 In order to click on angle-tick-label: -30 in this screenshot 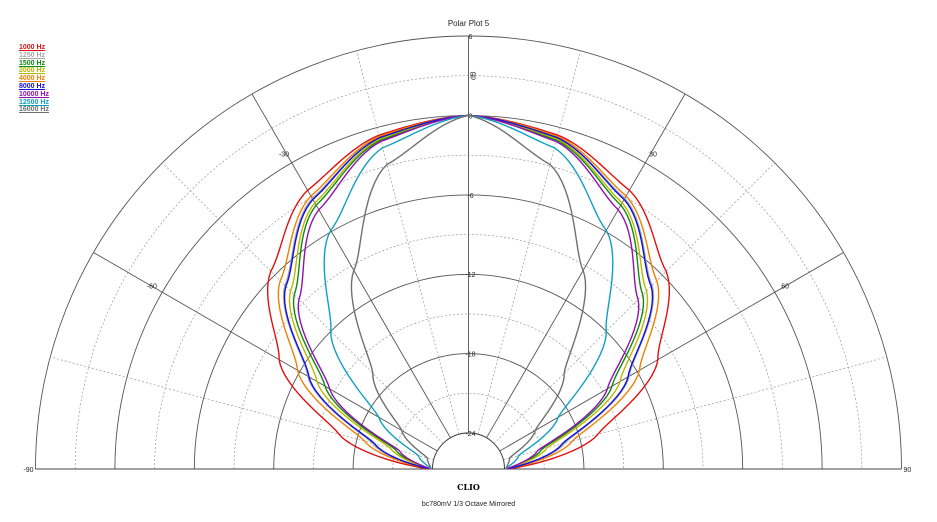, I will do `click(284, 154)`.